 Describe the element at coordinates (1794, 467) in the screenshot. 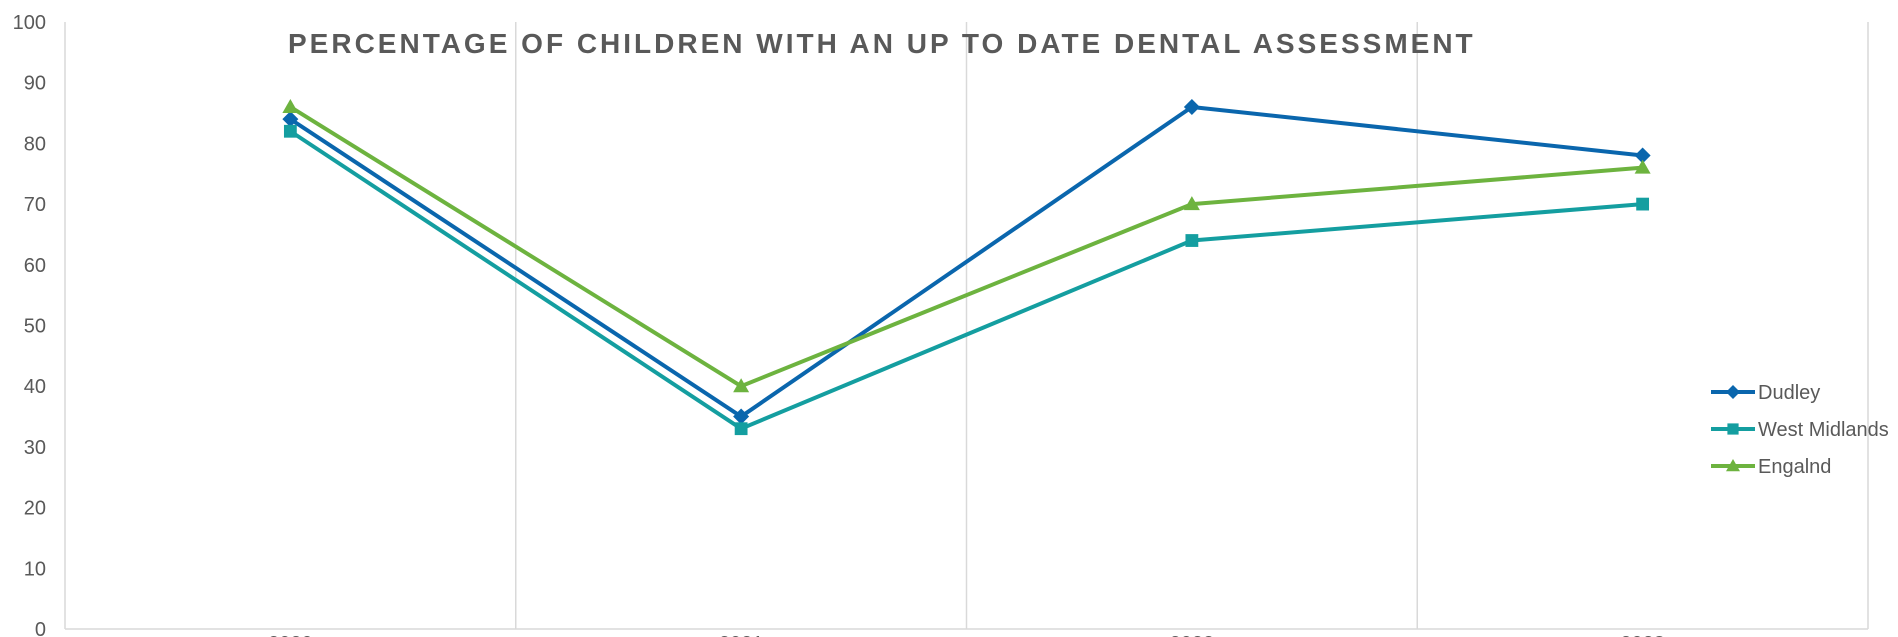

I see `legend-label: Engalnd` at that location.